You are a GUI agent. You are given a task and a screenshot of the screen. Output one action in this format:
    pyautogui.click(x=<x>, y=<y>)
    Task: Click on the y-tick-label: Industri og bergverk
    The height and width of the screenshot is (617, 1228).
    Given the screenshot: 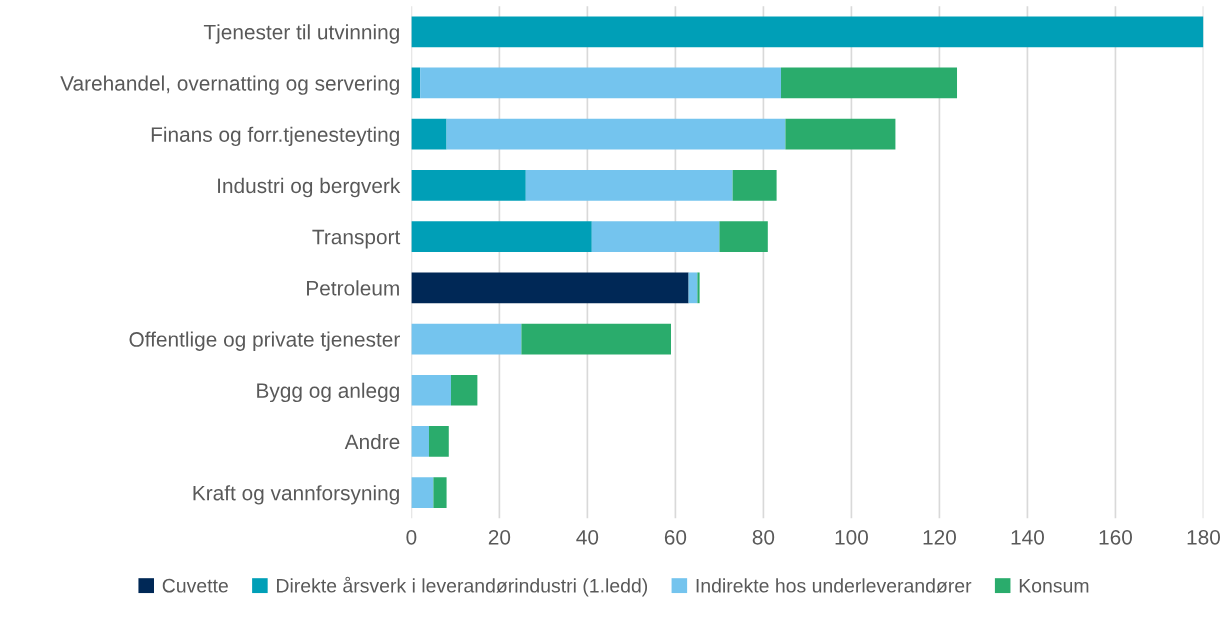 What is the action you would take?
    pyautogui.click(x=309, y=187)
    